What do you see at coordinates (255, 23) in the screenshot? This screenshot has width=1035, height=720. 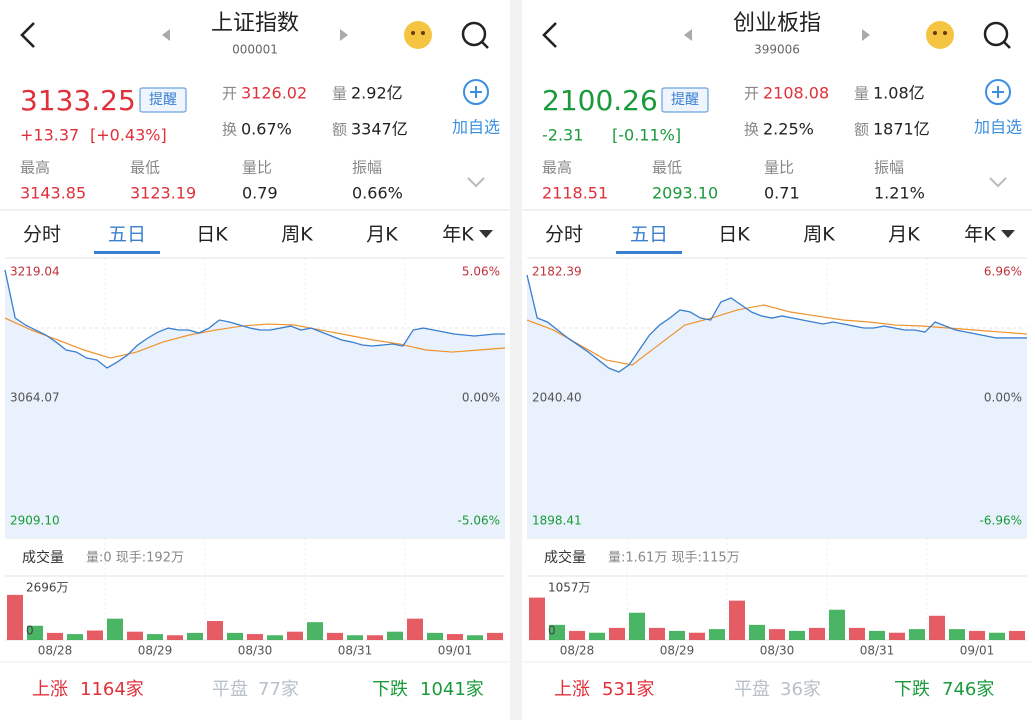 I see `stock-title: 上证指数` at bounding box center [255, 23].